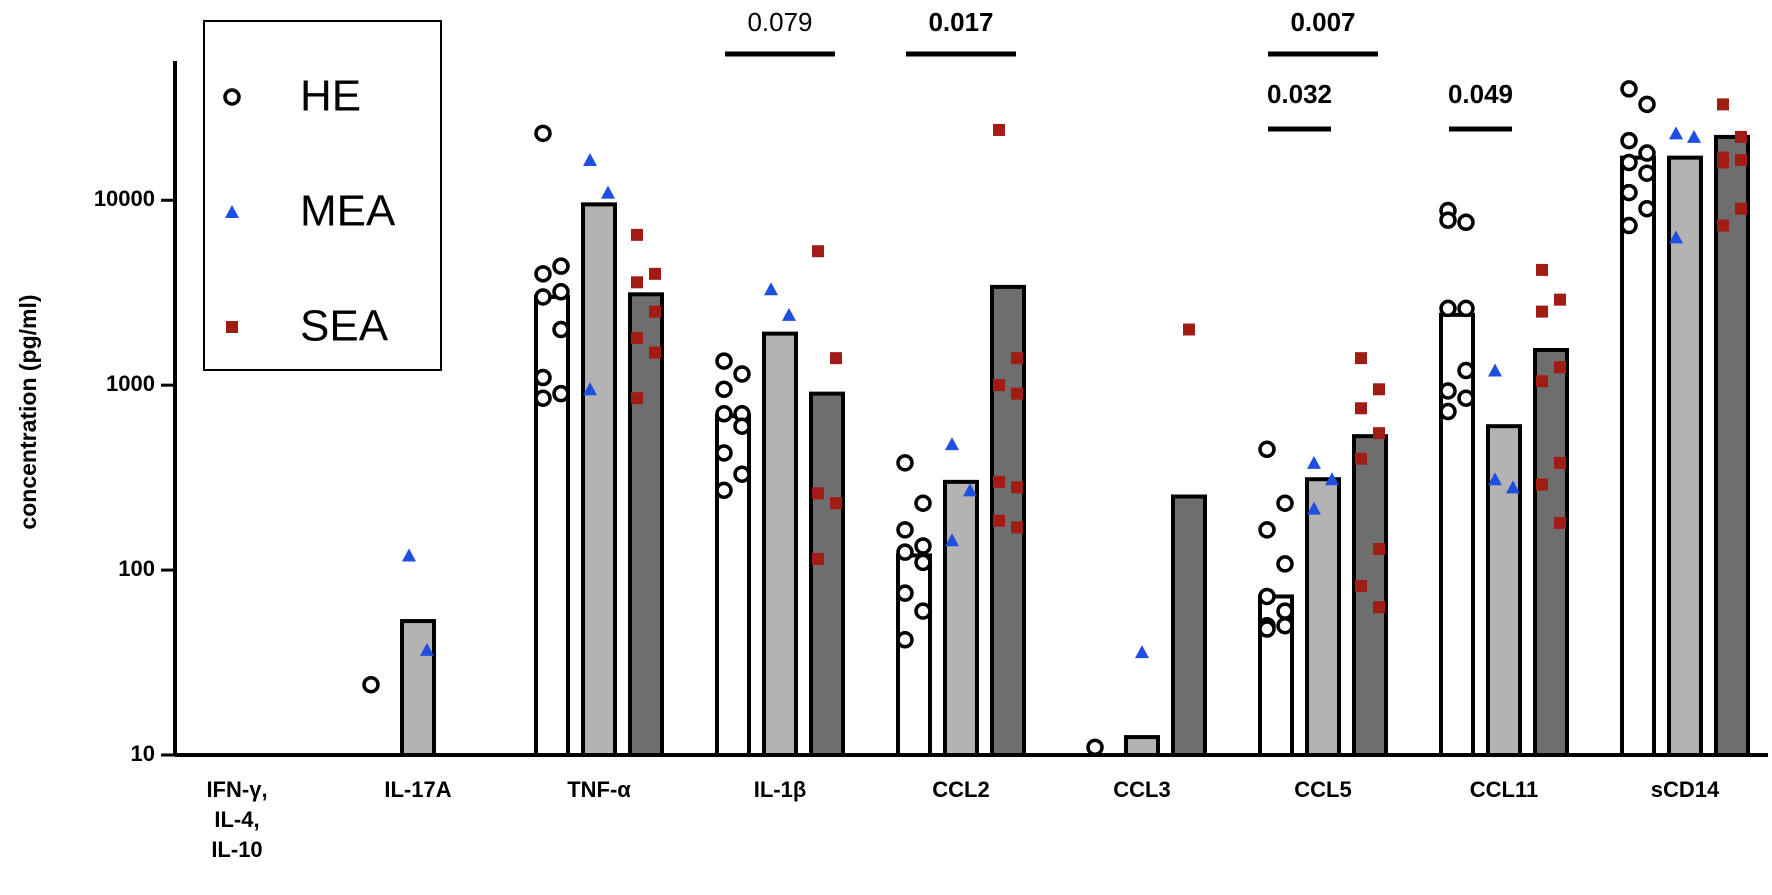 The height and width of the screenshot is (895, 1772). Describe the element at coordinates (344, 326) in the screenshot. I see `legend-label: SEA` at that location.